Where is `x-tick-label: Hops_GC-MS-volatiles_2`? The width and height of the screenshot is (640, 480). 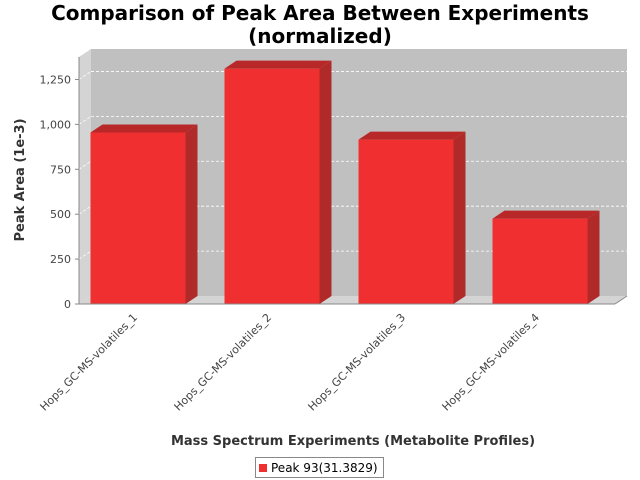 x-tick-label: Hops_GC-MS-volatiles_2 is located at coordinates (223, 362).